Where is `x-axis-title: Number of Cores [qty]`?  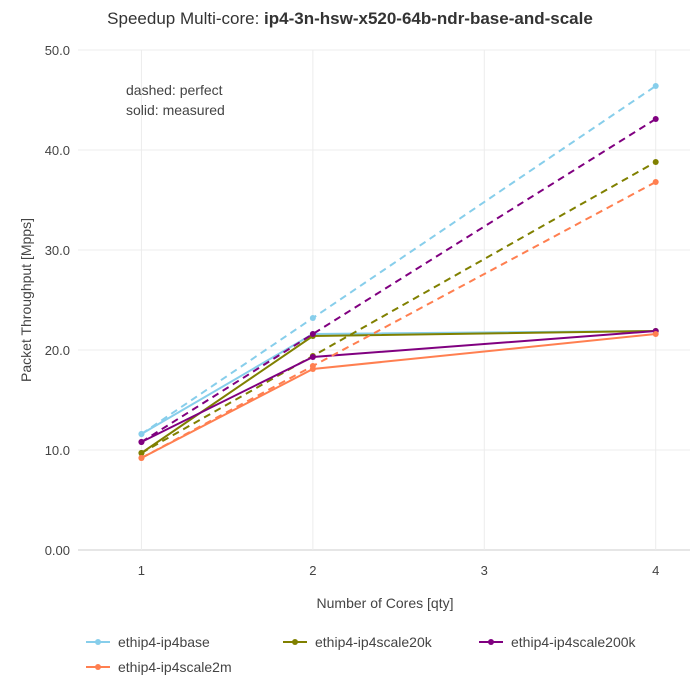
x-axis-title: Number of Cores [qty] is located at coordinates (385, 603).